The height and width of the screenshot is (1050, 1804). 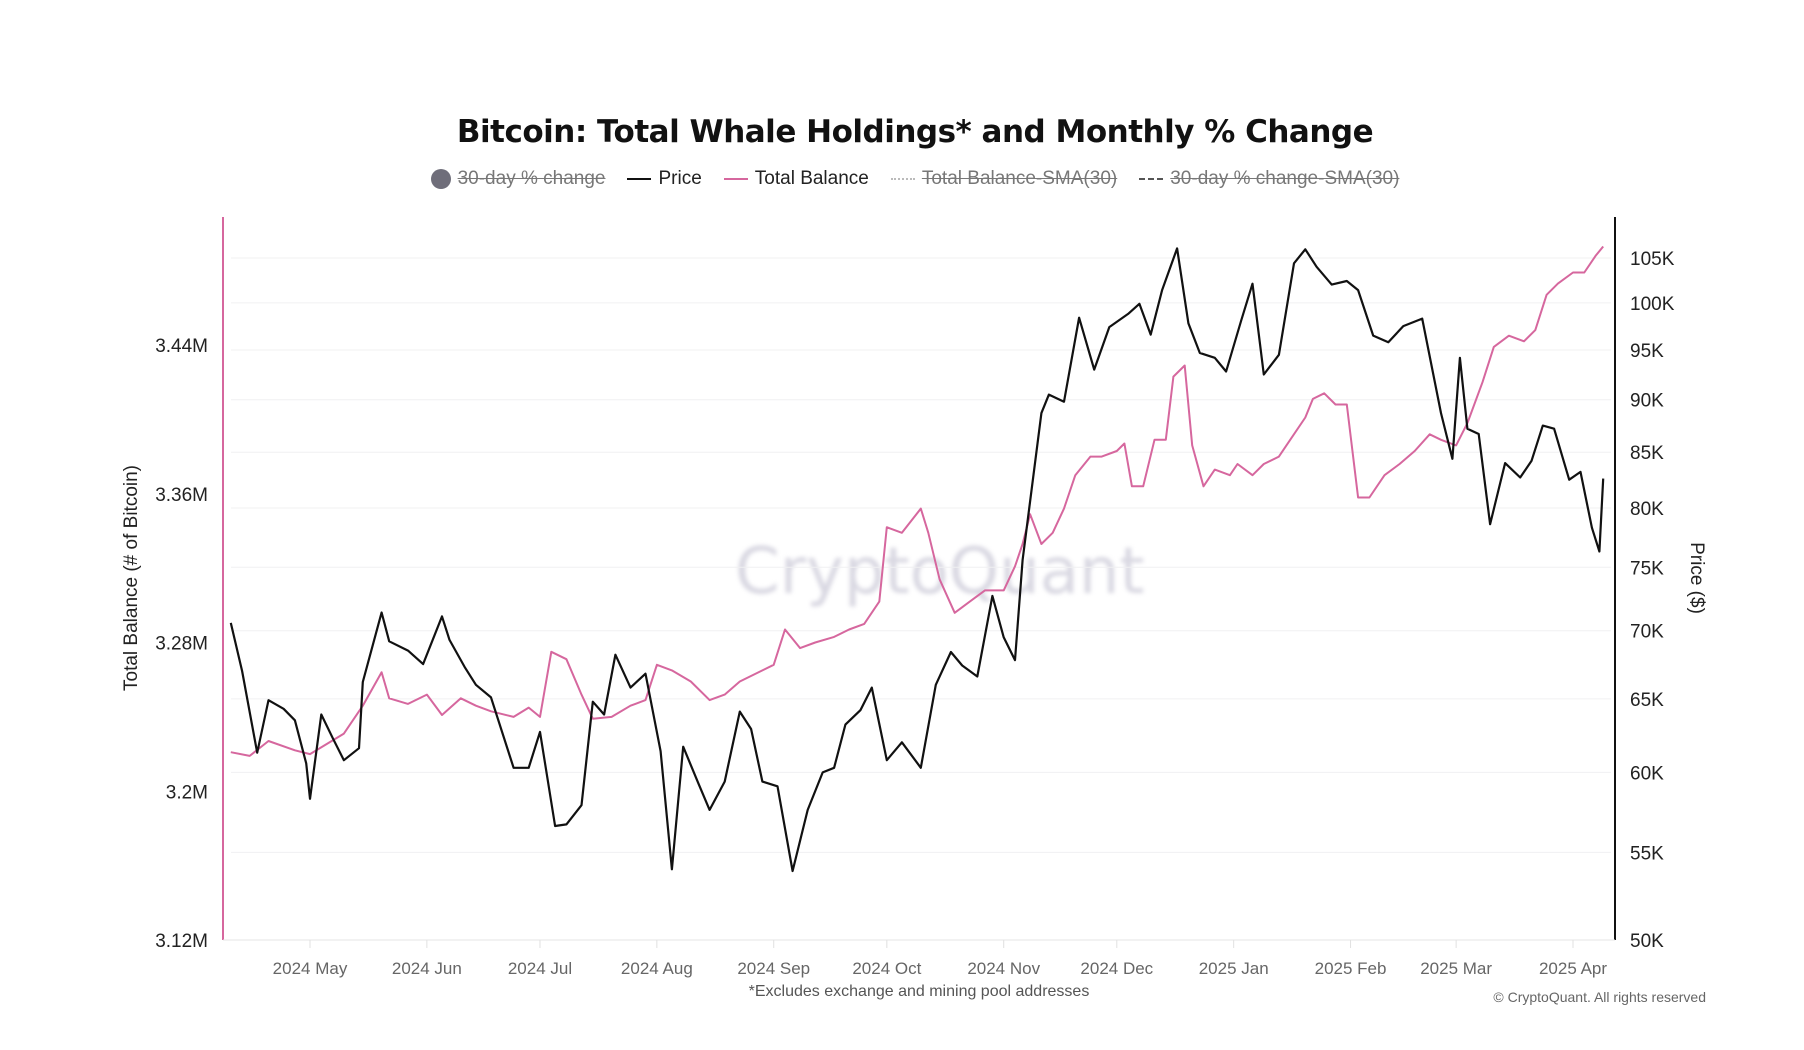 I want to click on x-tick-label: 2024 Jul, so click(x=540, y=968).